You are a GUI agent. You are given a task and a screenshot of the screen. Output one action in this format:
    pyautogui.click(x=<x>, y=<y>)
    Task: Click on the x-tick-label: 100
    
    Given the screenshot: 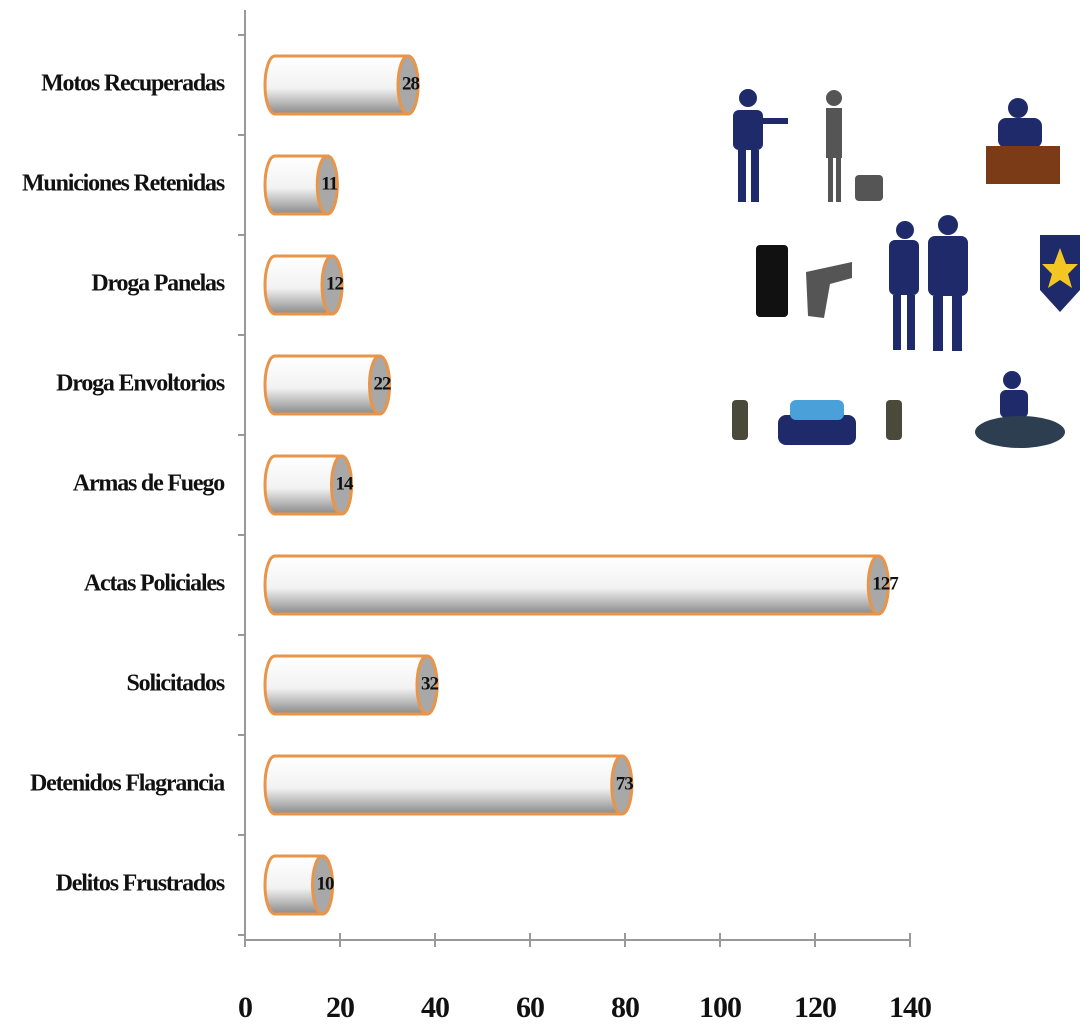 What is the action you would take?
    pyautogui.click(x=720, y=1007)
    